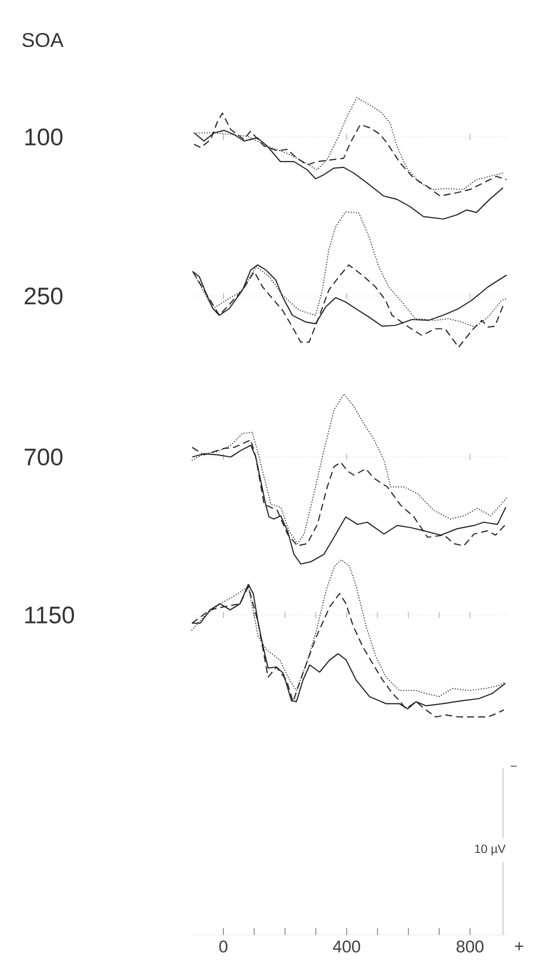 The width and height of the screenshot is (538, 966). Describe the element at coordinates (346, 946) in the screenshot. I see `x-tick-label: 400` at that location.